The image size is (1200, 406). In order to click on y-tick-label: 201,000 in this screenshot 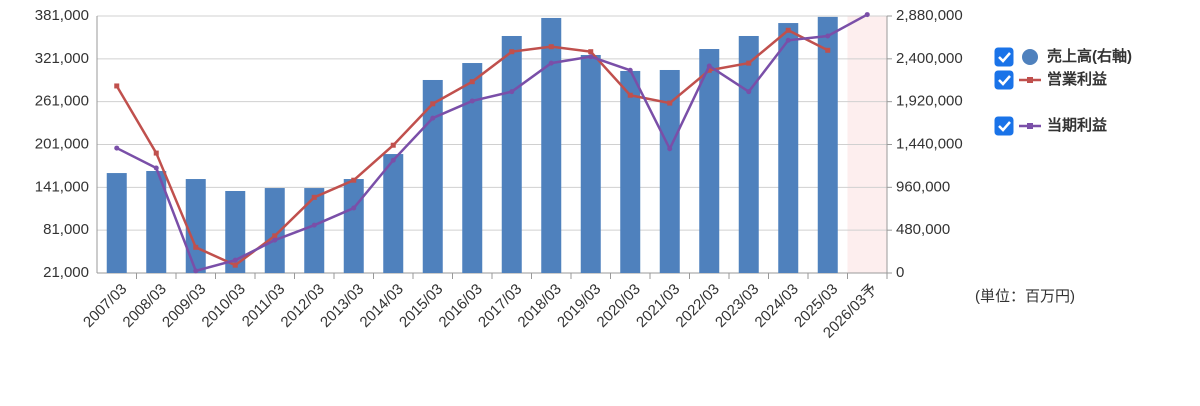, I will do `click(62, 143)`.